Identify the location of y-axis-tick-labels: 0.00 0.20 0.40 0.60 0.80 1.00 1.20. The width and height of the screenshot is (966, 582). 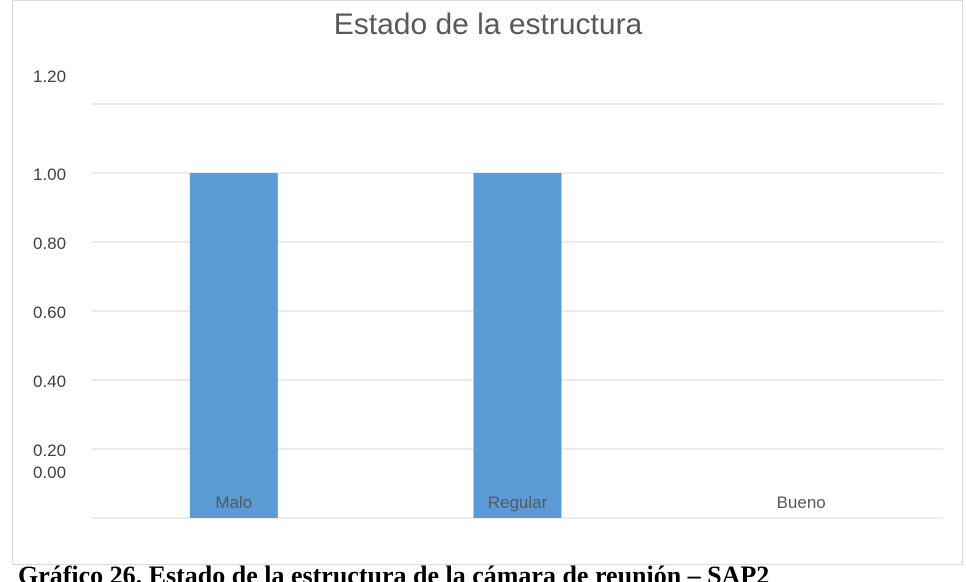
(49, 274).